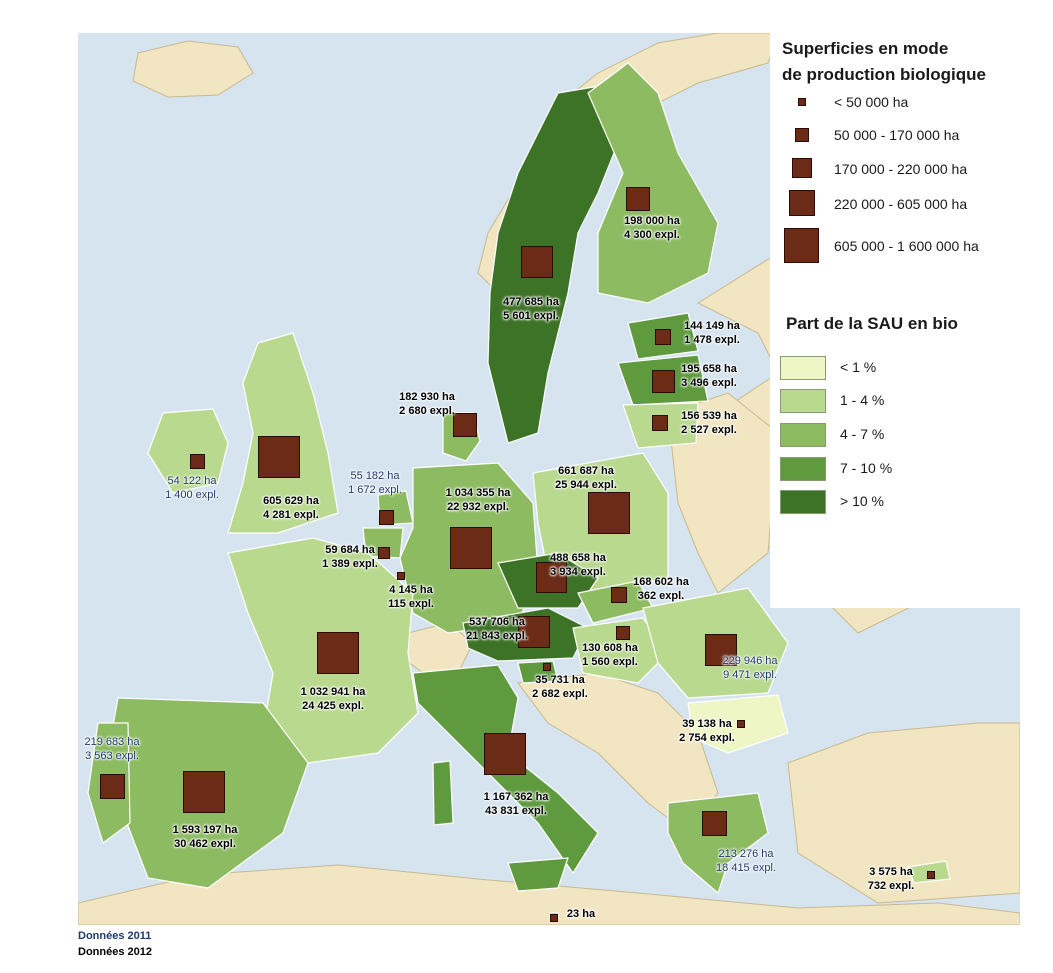 Image resolution: width=1053 pixels, height=973 pixels. Describe the element at coordinates (478, 493) in the screenshot. I see `germany-area: 1 034 355 ha` at that location.